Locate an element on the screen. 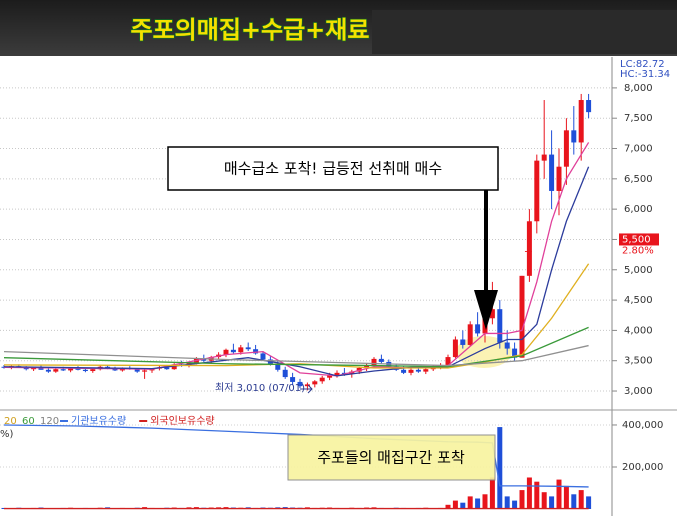 The image size is (677, 516). legend-label: 외국인보유수량 is located at coordinates (182, 421).